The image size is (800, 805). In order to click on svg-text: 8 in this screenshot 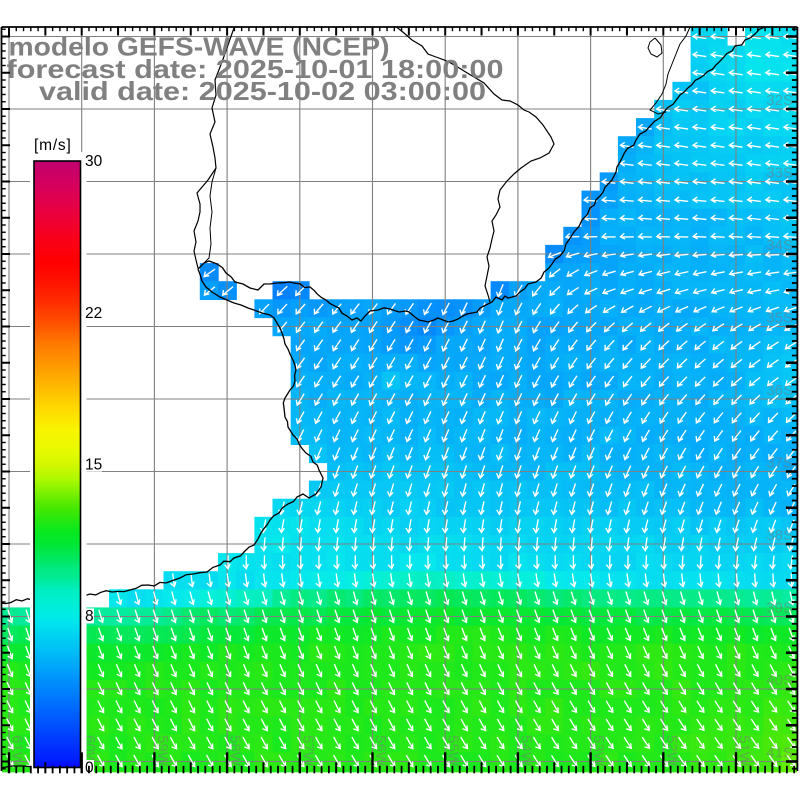, I will do `click(89, 616)`.